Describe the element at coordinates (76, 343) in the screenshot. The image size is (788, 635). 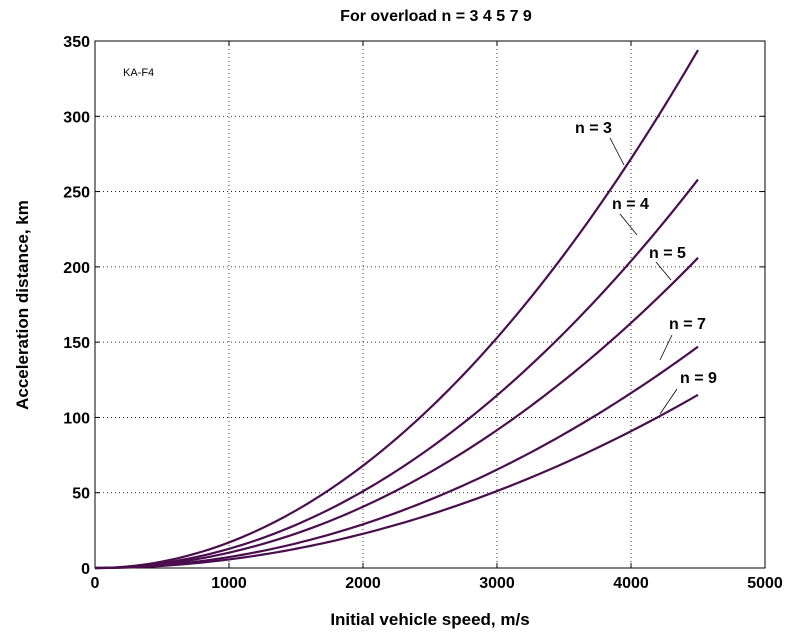
I see `y-tick-label: 150` at that location.